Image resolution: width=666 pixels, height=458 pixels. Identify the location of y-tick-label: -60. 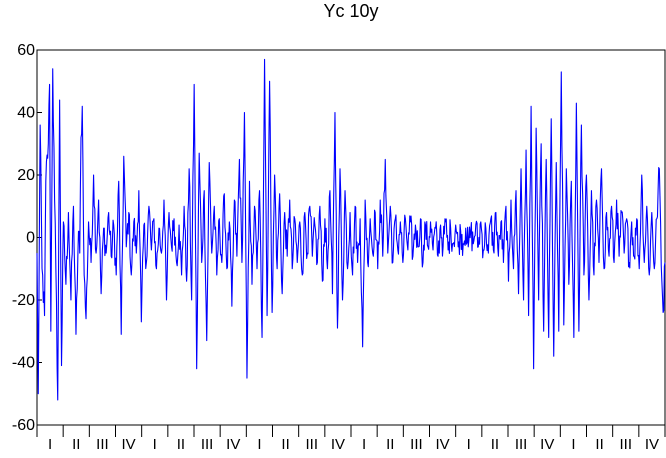
(23, 425).